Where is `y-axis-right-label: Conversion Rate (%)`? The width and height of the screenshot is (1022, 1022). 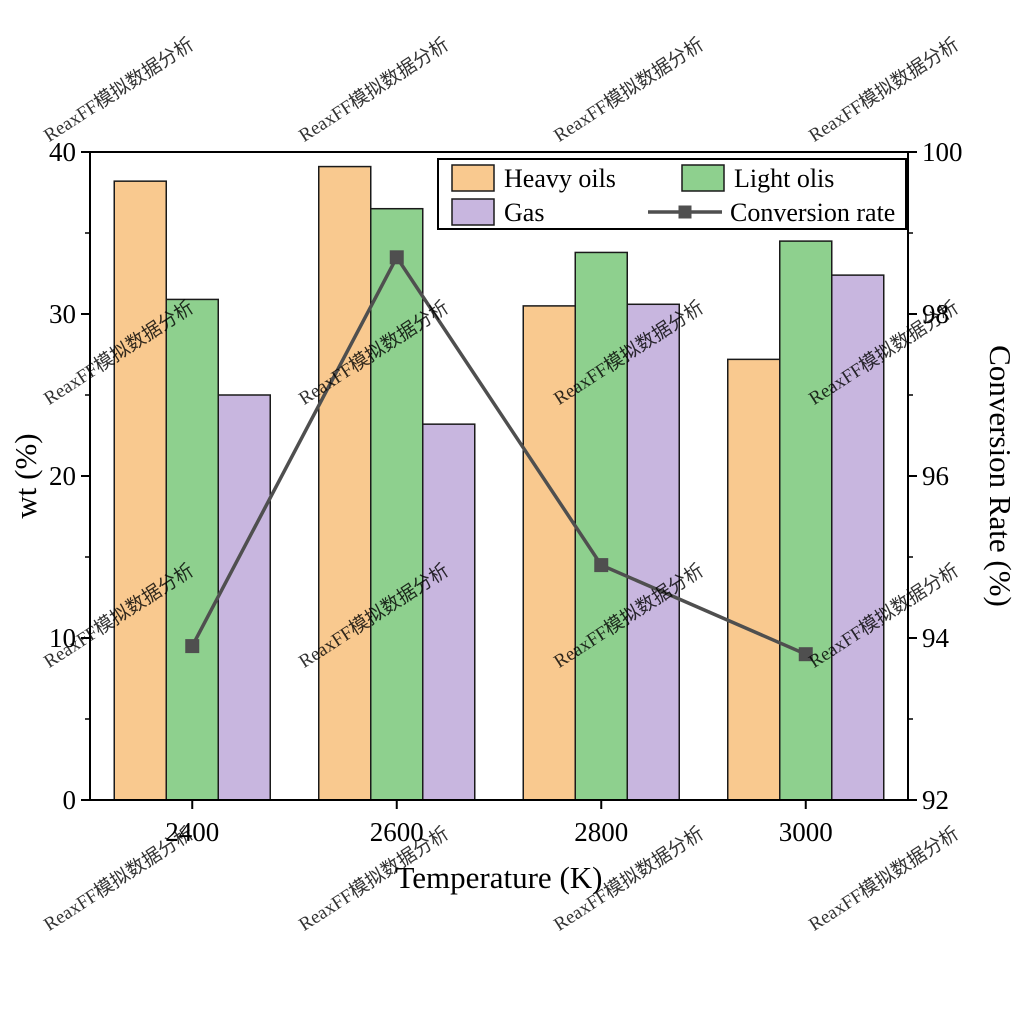
y-axis-right-label: Conversion Rate (%) is located at coordinates (1000, 476).